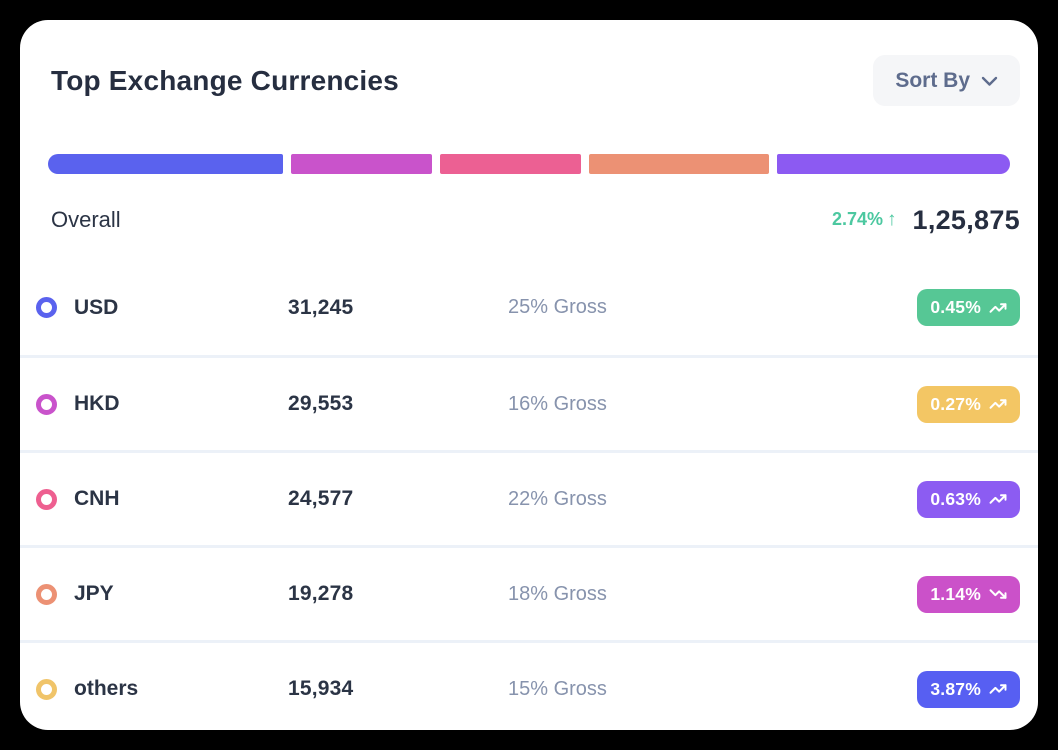 The height and width of the screenshot is (750, 1058). What do you see at coordinates (321, 307) in the screenshot?
I see `currency-value: 31,245` at bounding box center [321, 307].